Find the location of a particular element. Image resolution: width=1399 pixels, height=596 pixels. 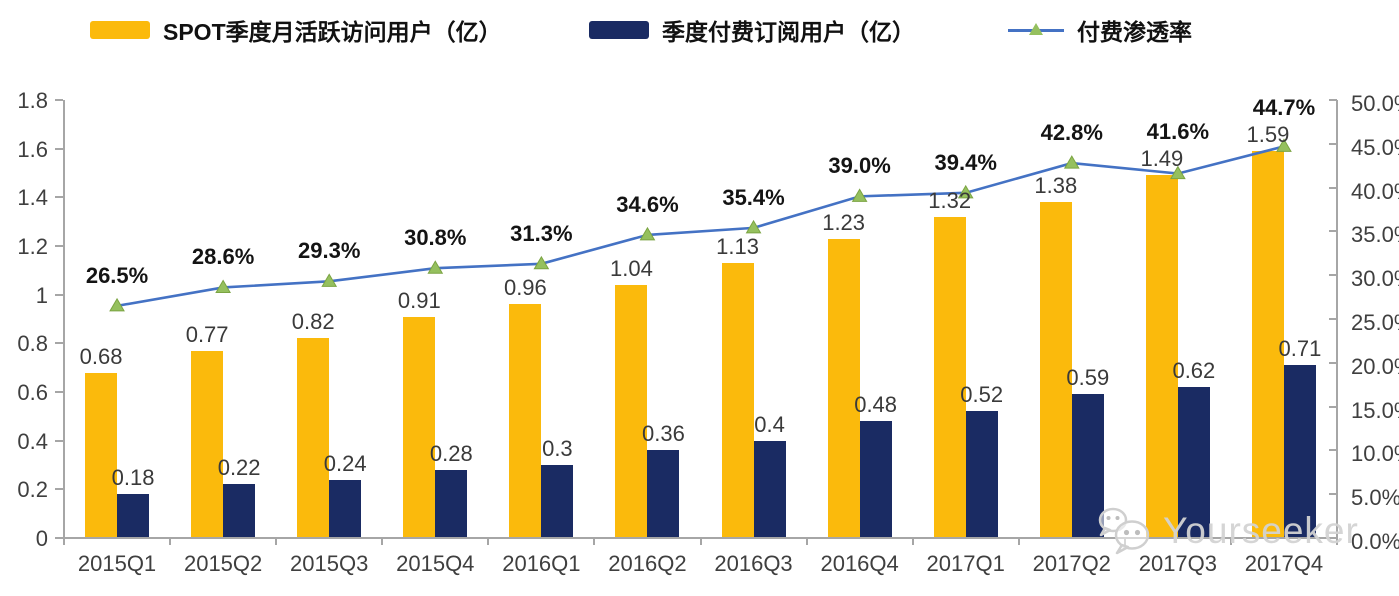

penetration-label: 30.8% is located at coordinates (435, 238).